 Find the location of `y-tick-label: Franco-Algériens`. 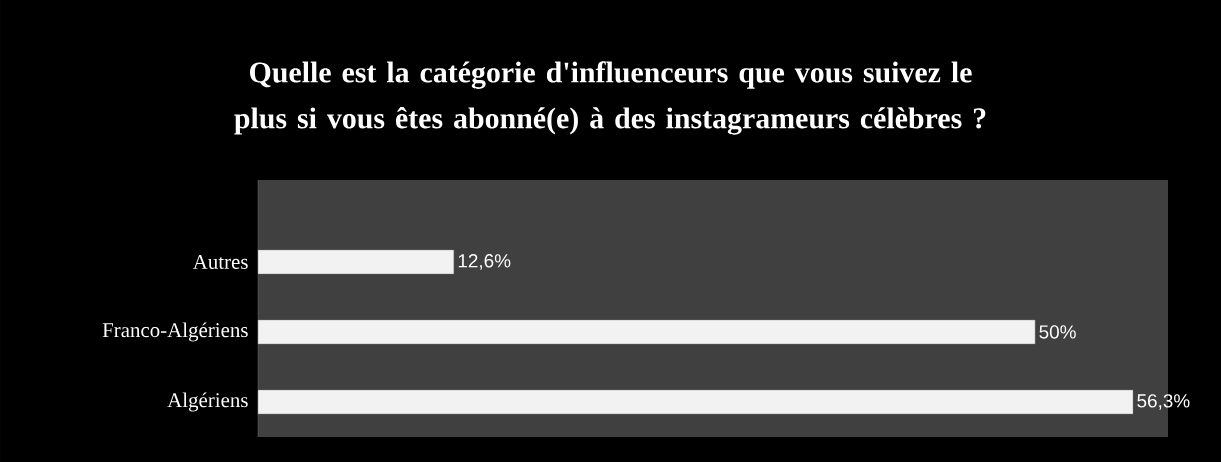

y-tick-label: Franco-Algériens is located at coordinates (175, 332).